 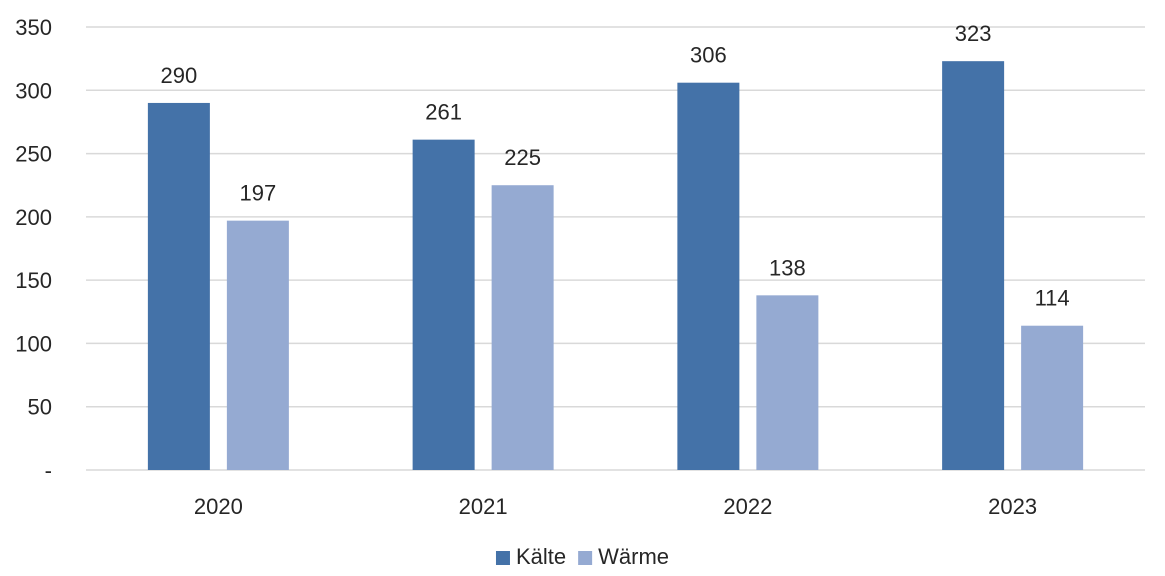 I want to click on bar-kälte-2023, so click(x=973, y=265).